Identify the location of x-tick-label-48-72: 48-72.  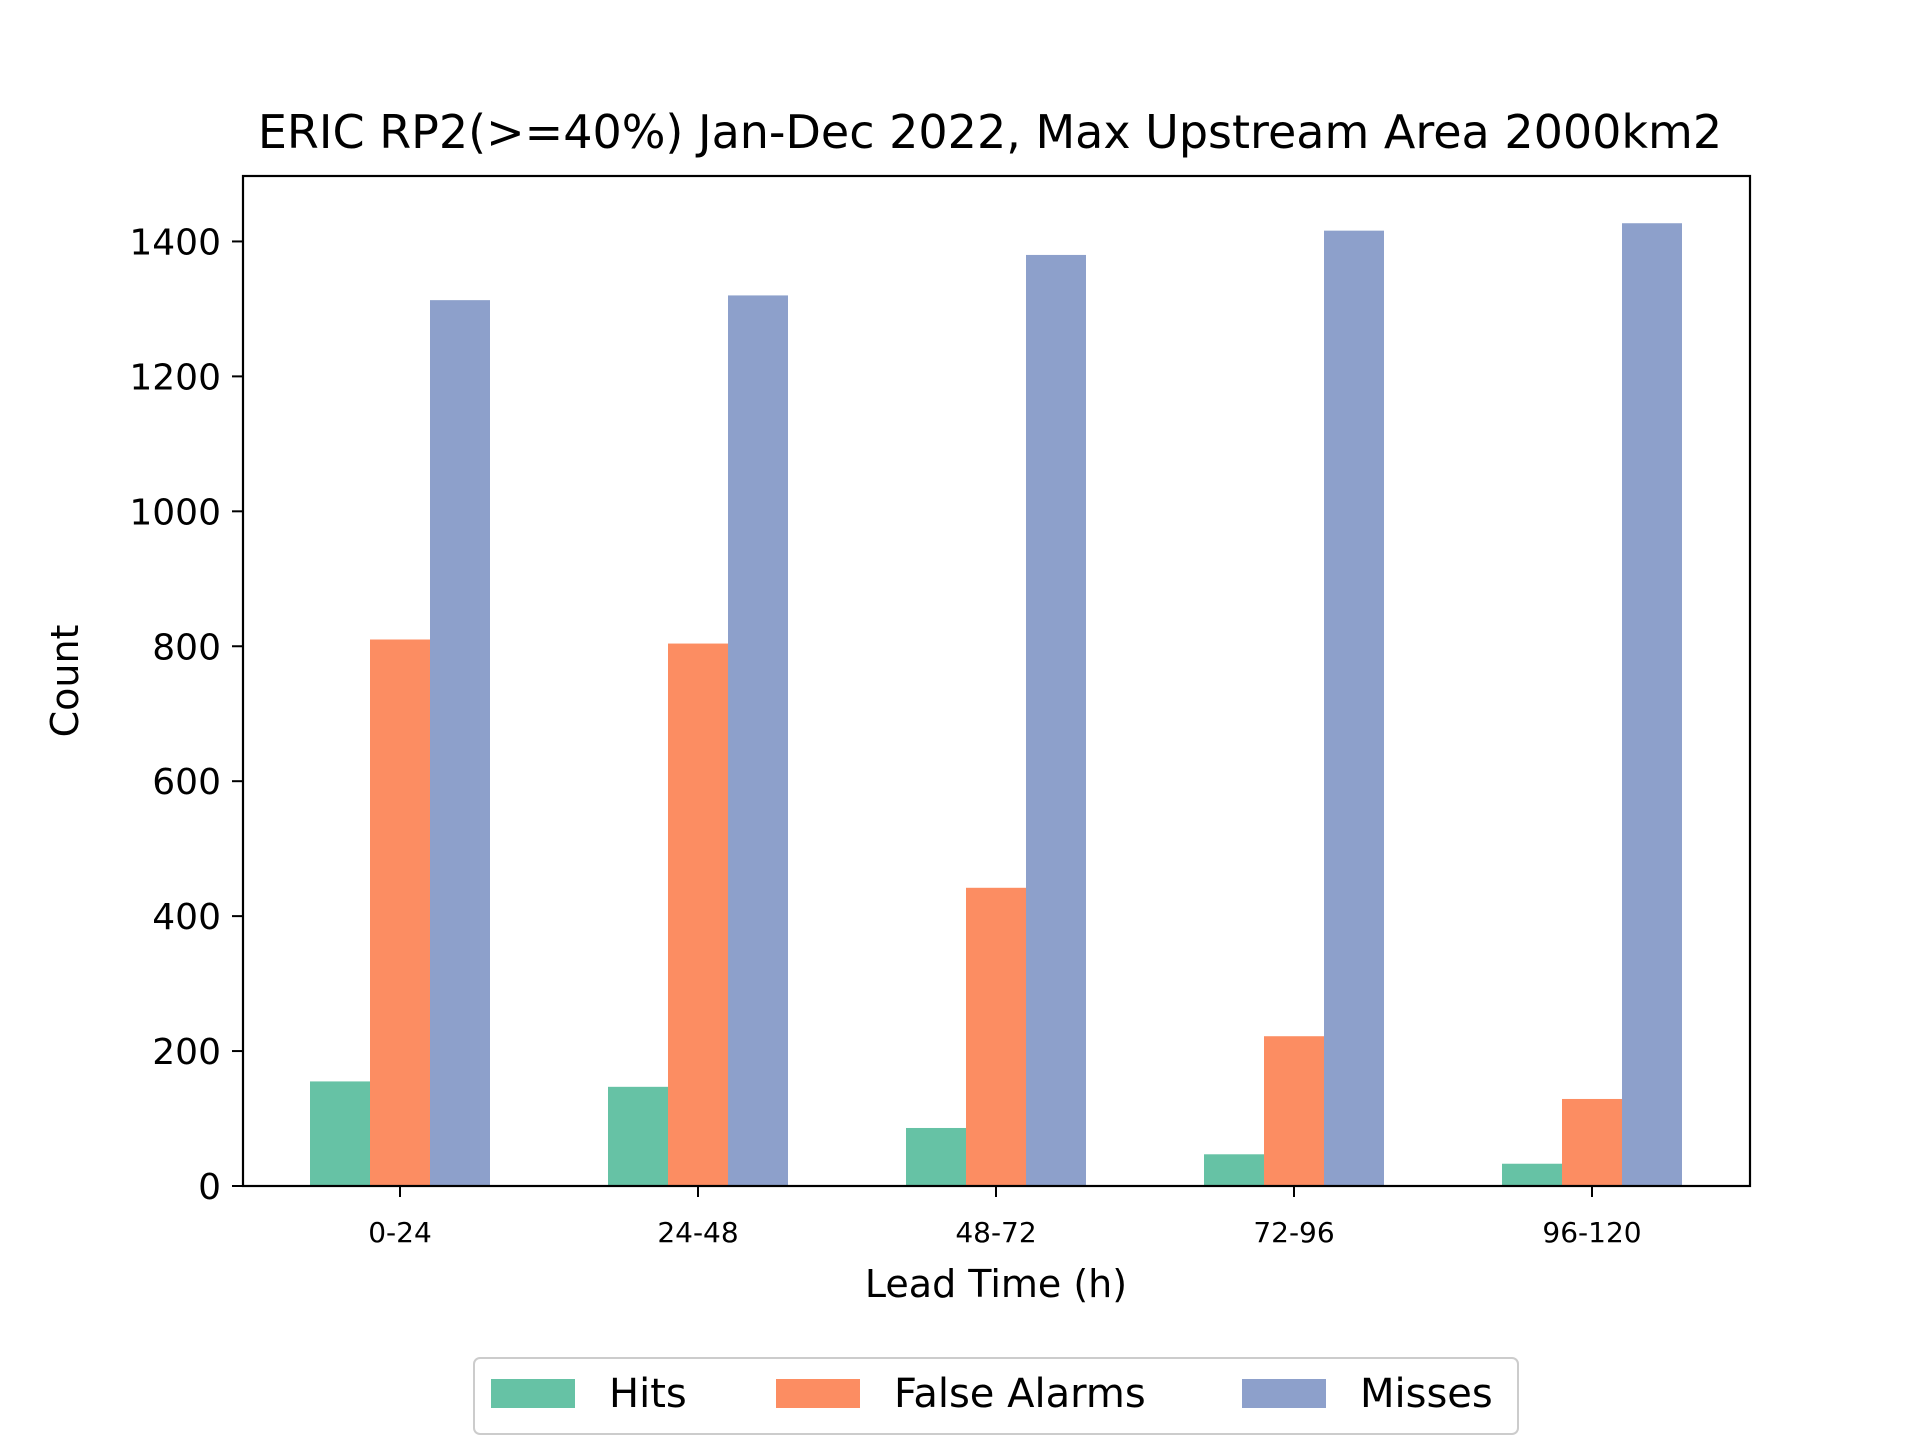
(995, 1232).